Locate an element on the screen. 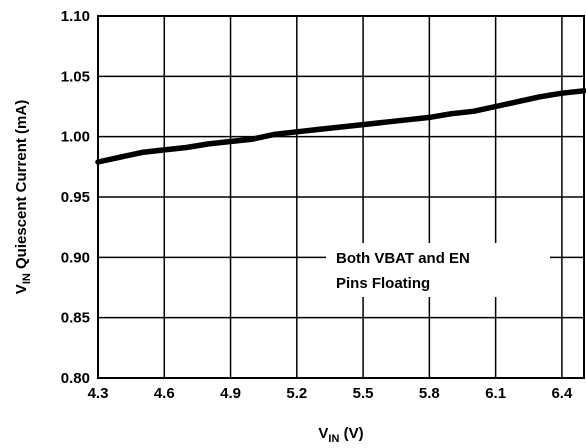 Image resolution: width=586 pixels, height=448 pixels. x-tick-label: 5.8 is located at coordinates (429, 393).